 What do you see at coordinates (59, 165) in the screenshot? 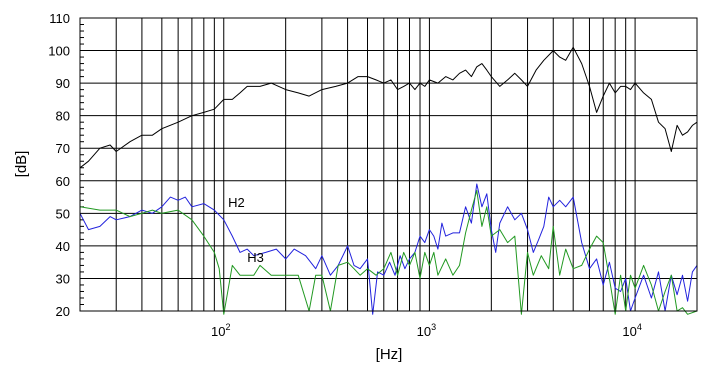
I see `y-tick-labels: 20 30 40 50 60 70 80 90 100 110` at bounding box center [59, 165].